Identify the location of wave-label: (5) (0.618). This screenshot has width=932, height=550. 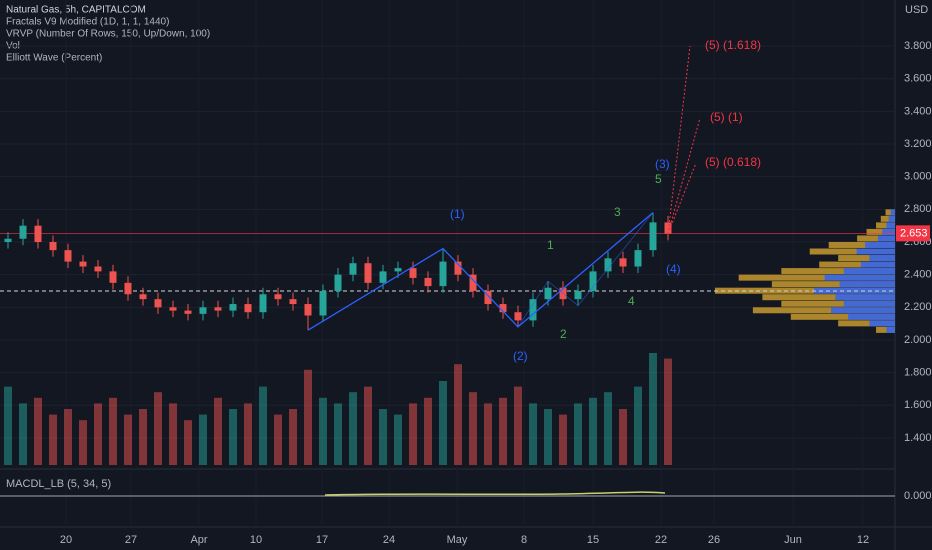
(733, 162).